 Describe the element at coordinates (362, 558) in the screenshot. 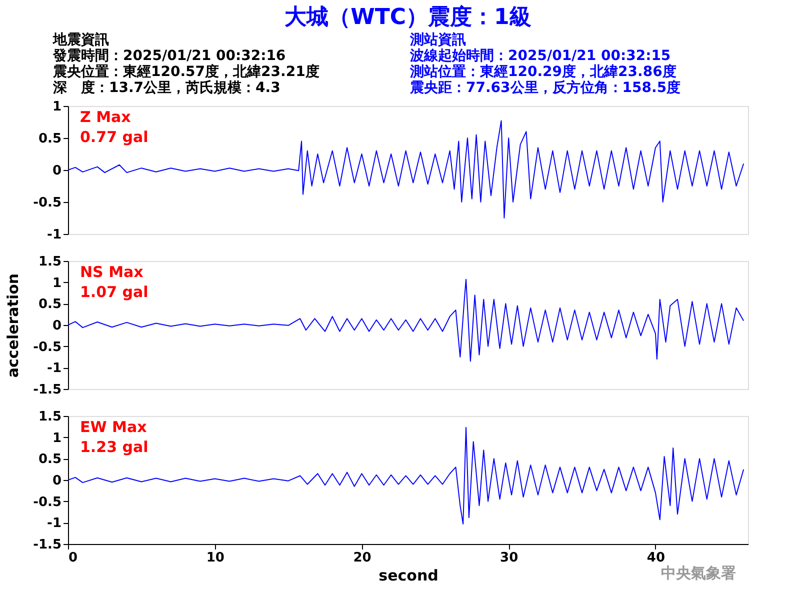

I see `x-tick-label: 20` at that location.